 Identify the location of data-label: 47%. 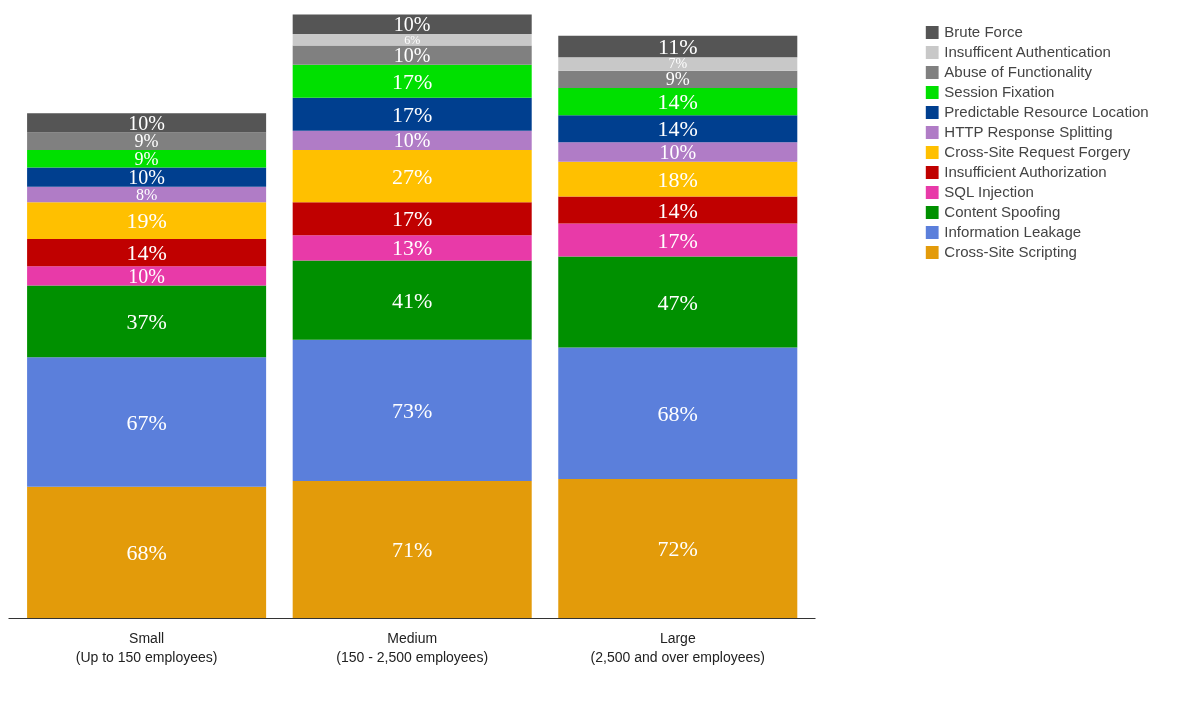
(677, 302).